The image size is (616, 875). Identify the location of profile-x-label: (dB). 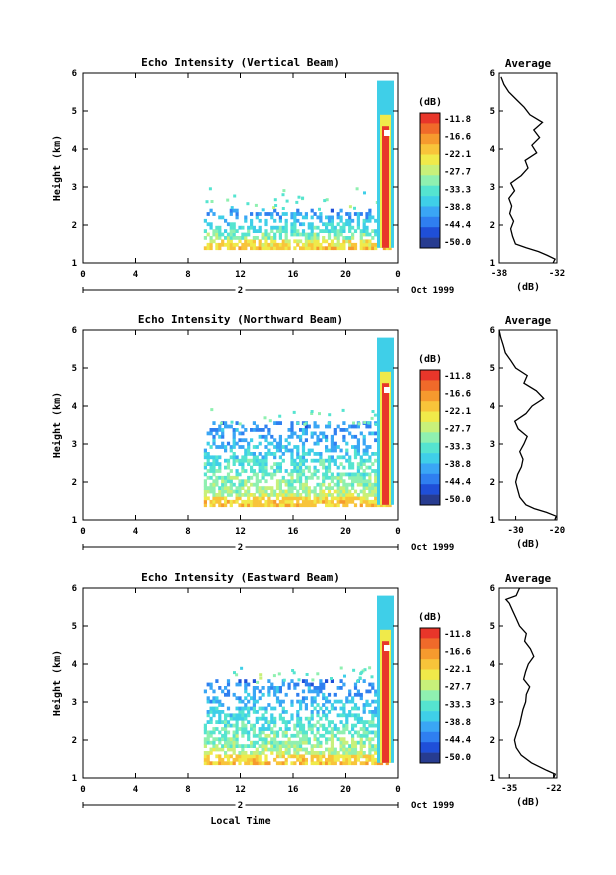
(528, 544).